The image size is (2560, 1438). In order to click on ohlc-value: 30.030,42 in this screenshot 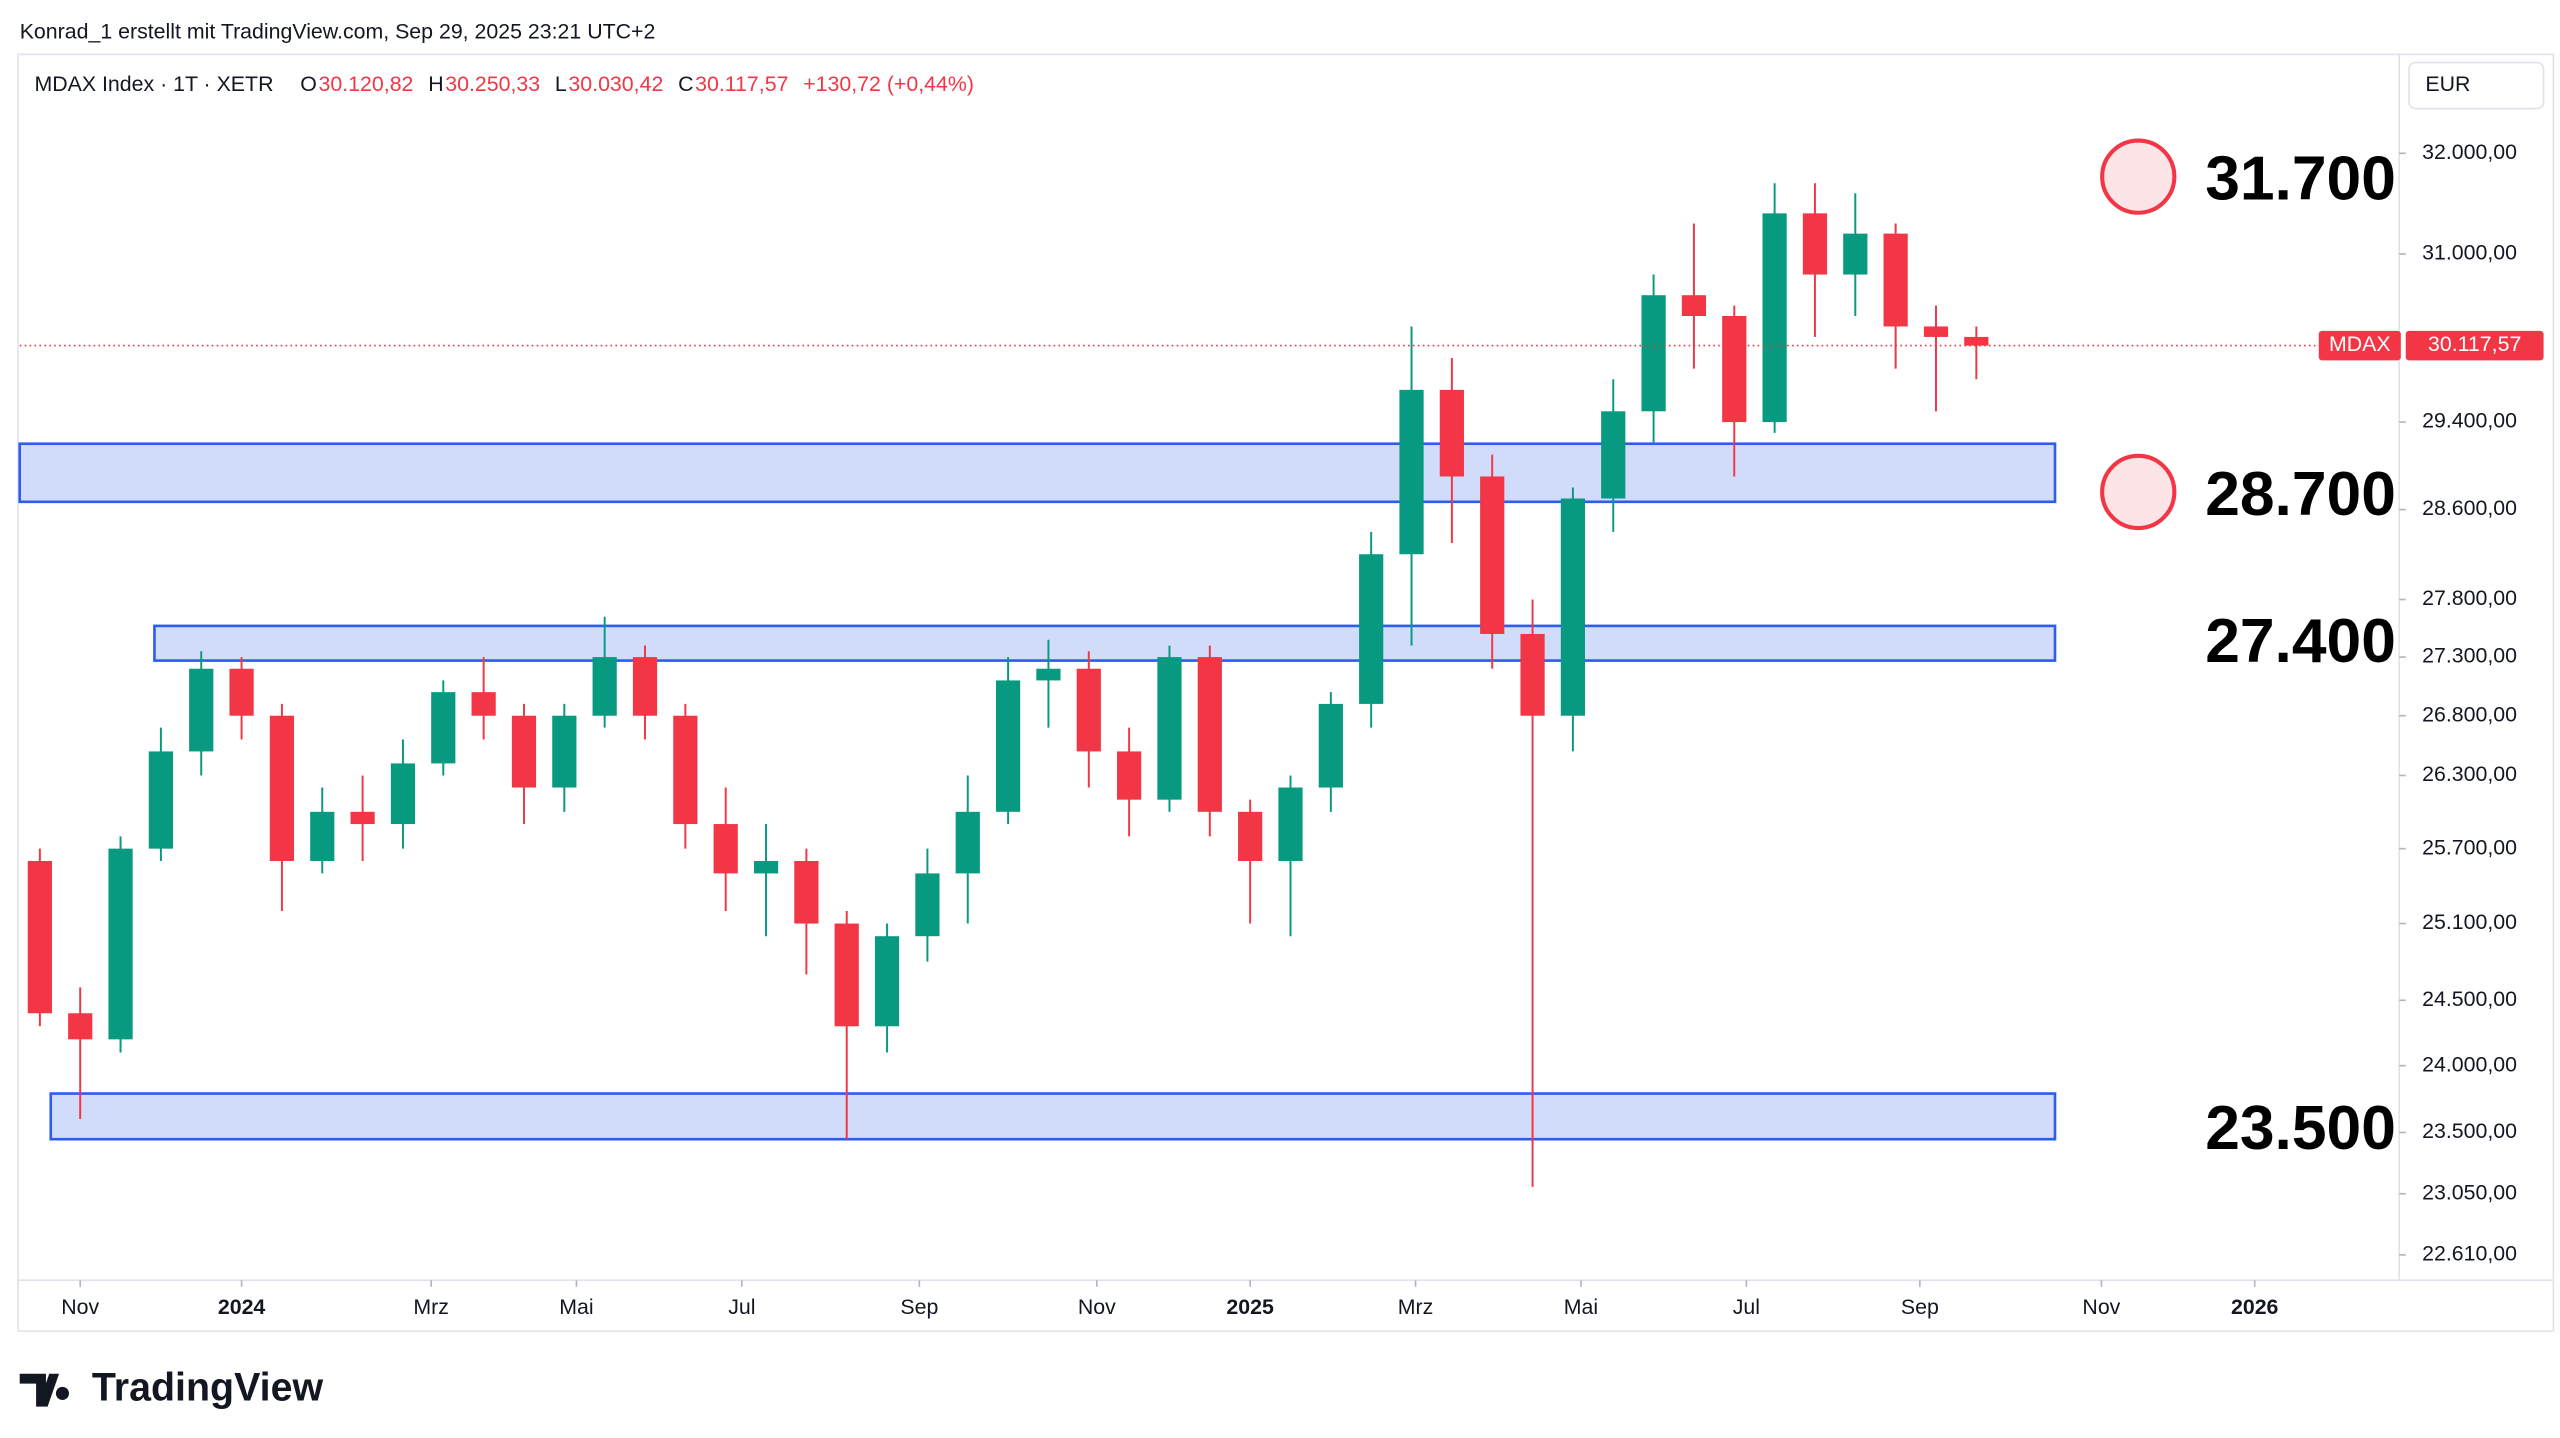, I will do `click(615, 84)`.